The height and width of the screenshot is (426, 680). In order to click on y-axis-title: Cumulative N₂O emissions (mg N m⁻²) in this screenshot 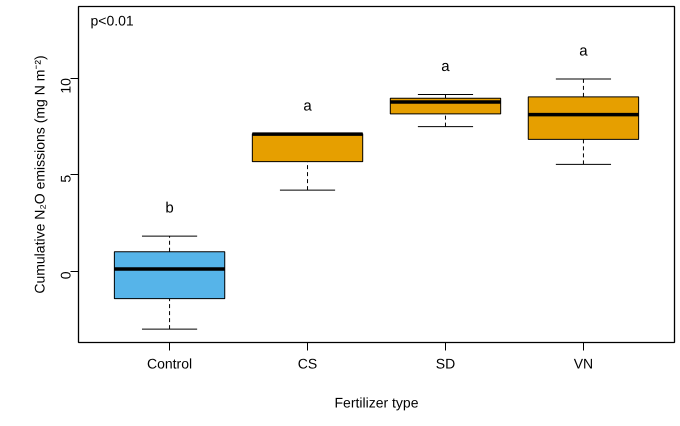, I will do `click(40, 174)`.